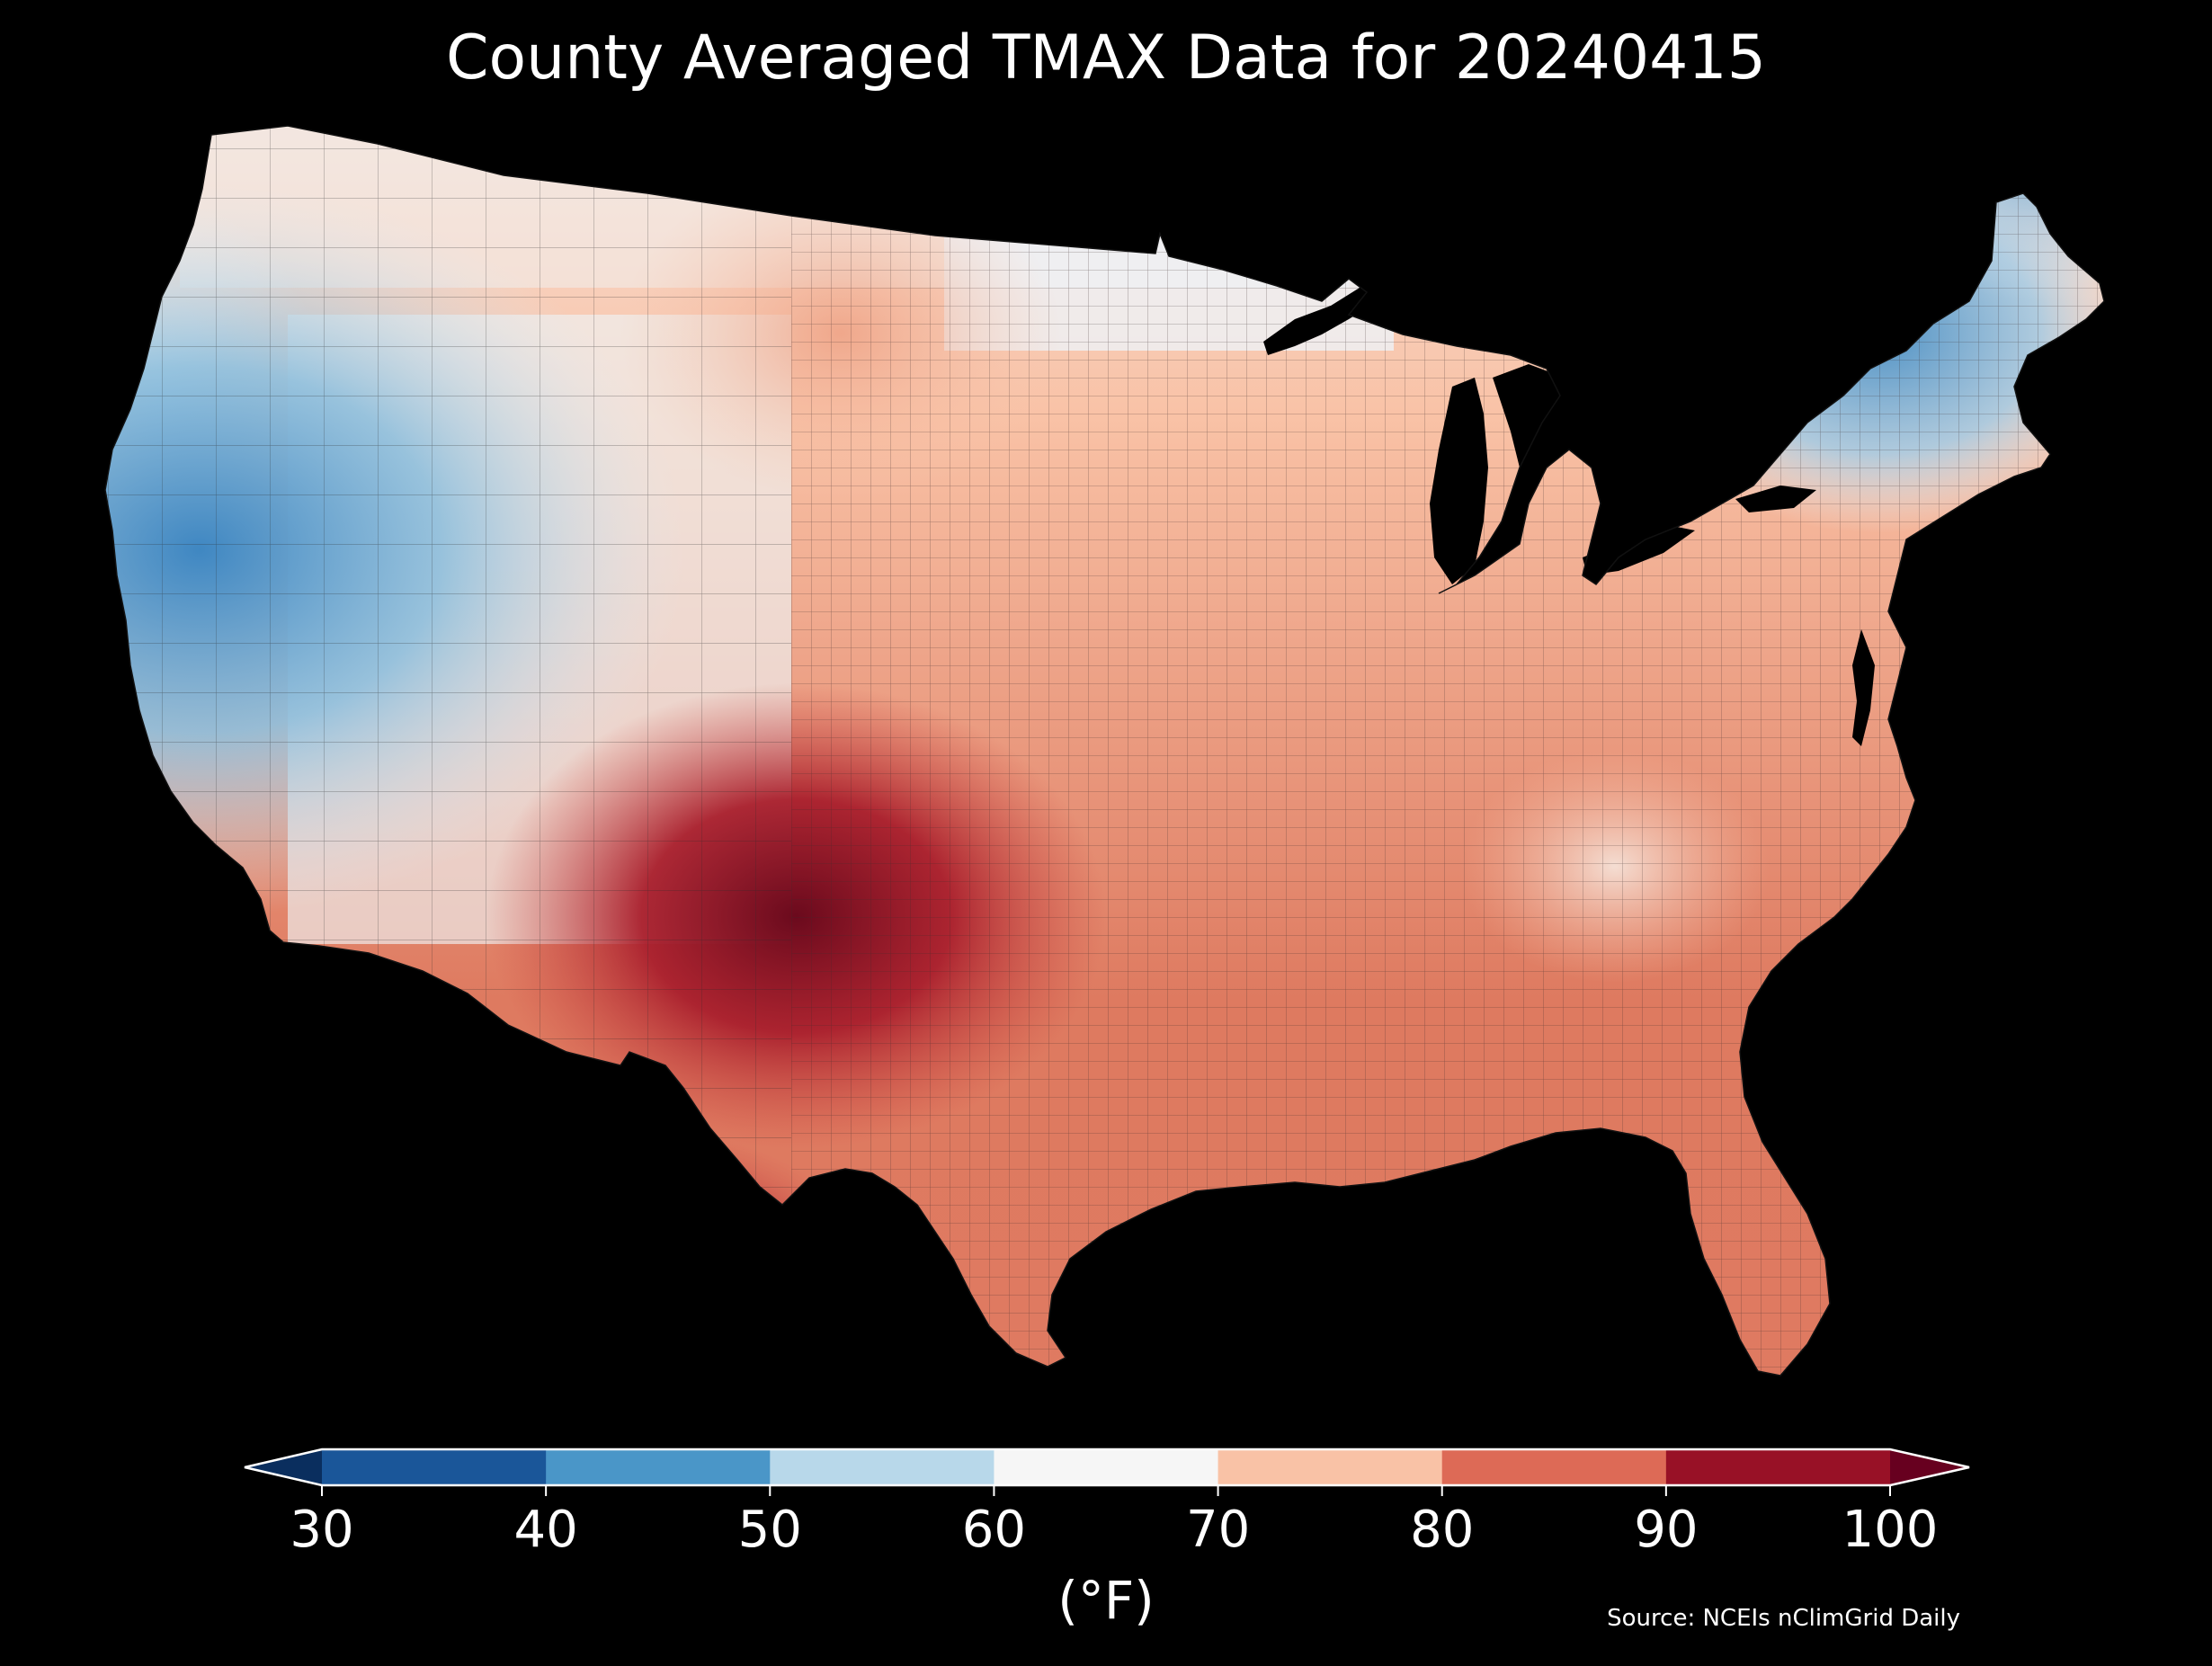 Image resolution: width=2212 pixels, height=1666 pixels. Describe the element at coordinates (546, 1530) in the screenshot. I see `colorbar-tick-label: 40` at that location.